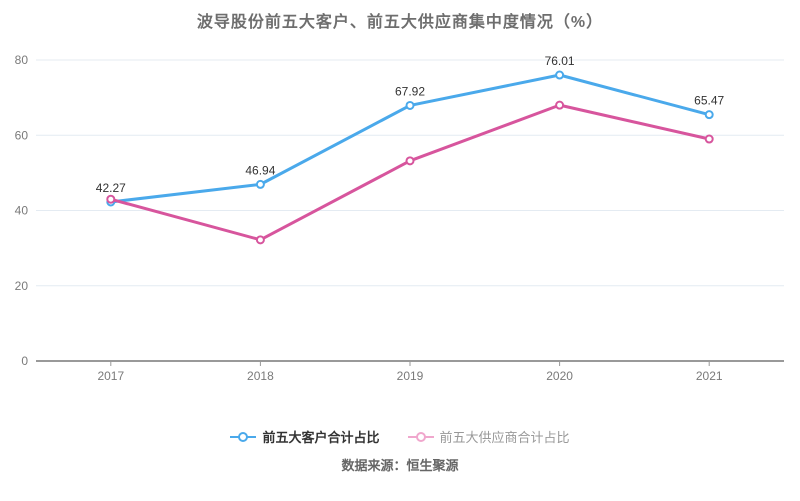  I want to click on y-axis-tick-label: 0, so click(24, 361).